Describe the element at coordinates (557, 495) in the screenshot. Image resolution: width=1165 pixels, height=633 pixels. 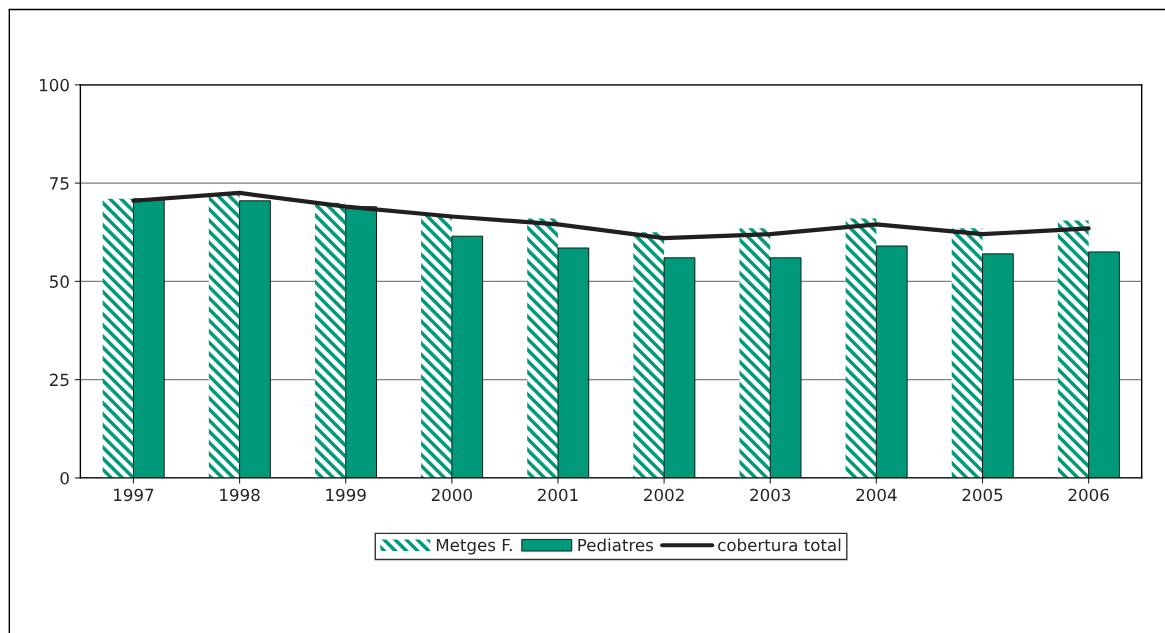
I see `x-tick-label: 2001` at that location.